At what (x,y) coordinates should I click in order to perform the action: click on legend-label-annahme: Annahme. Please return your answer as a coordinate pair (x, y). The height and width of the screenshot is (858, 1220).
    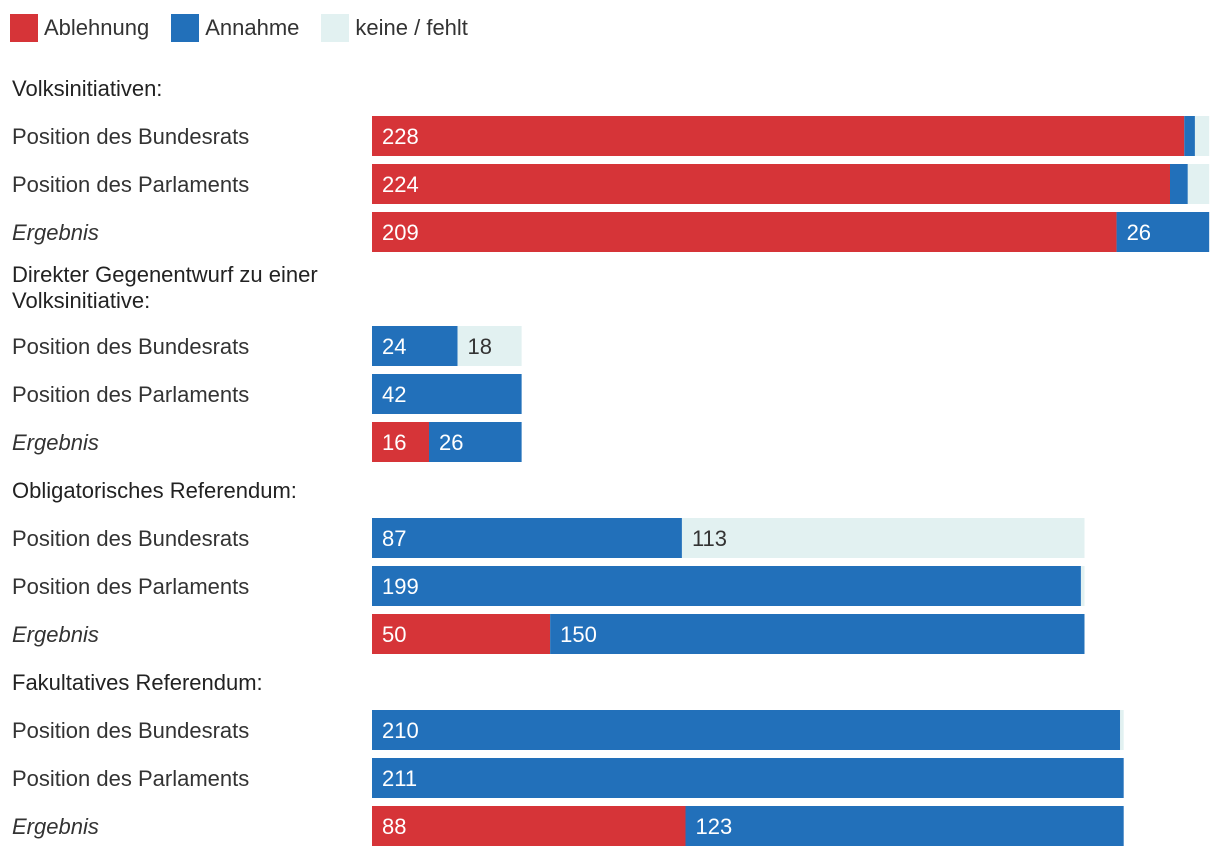
    Looking at the image, I should click on (252, 27).